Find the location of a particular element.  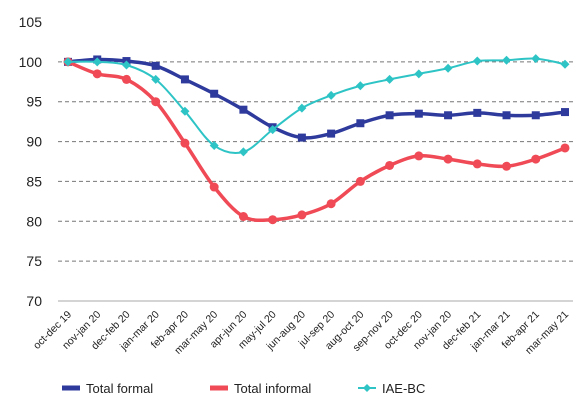

y-tick-label: 70 is located at coordinates (34, 301).